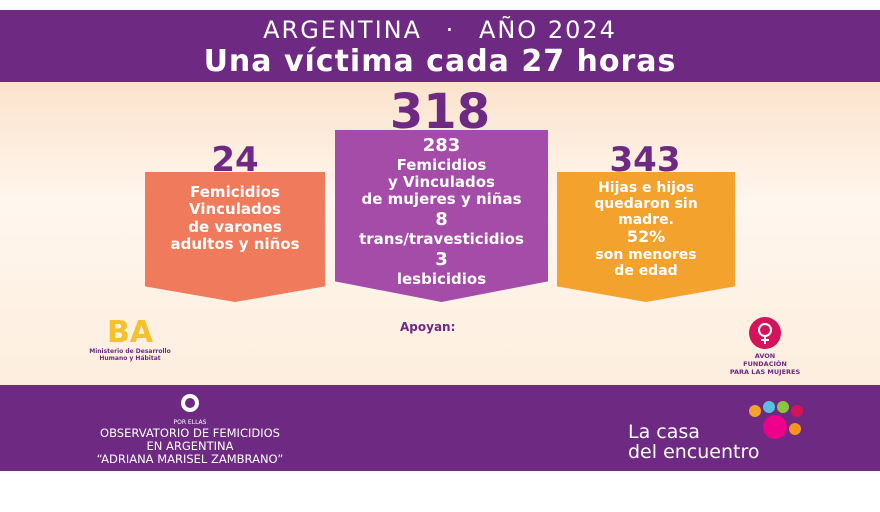 This screenshot has width=880, height=512. I want to click on avon-icon, so click(765, 333).